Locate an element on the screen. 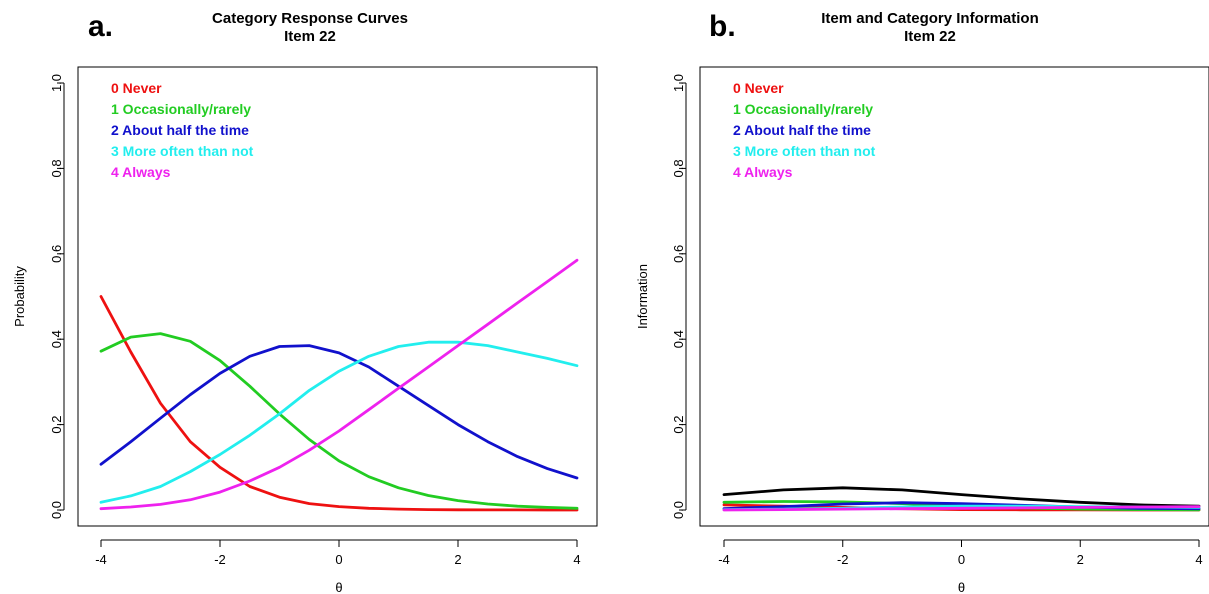  x-tick-label-b-2: 0 is located at coordinates (961, 559).